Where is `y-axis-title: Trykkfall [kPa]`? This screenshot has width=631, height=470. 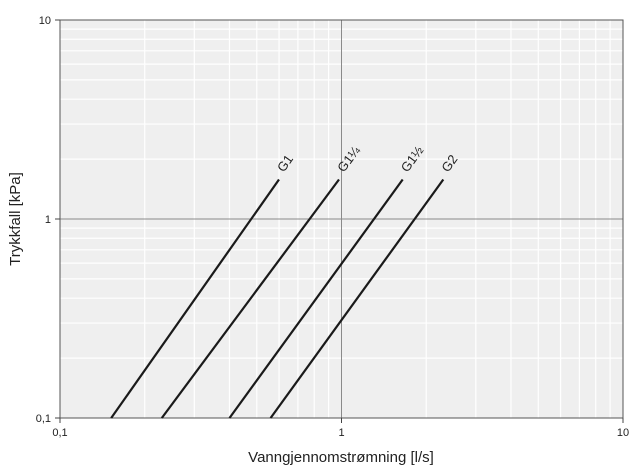 y-axis-title: Trykkfall [kPa] is located at coordinates (15, 219).